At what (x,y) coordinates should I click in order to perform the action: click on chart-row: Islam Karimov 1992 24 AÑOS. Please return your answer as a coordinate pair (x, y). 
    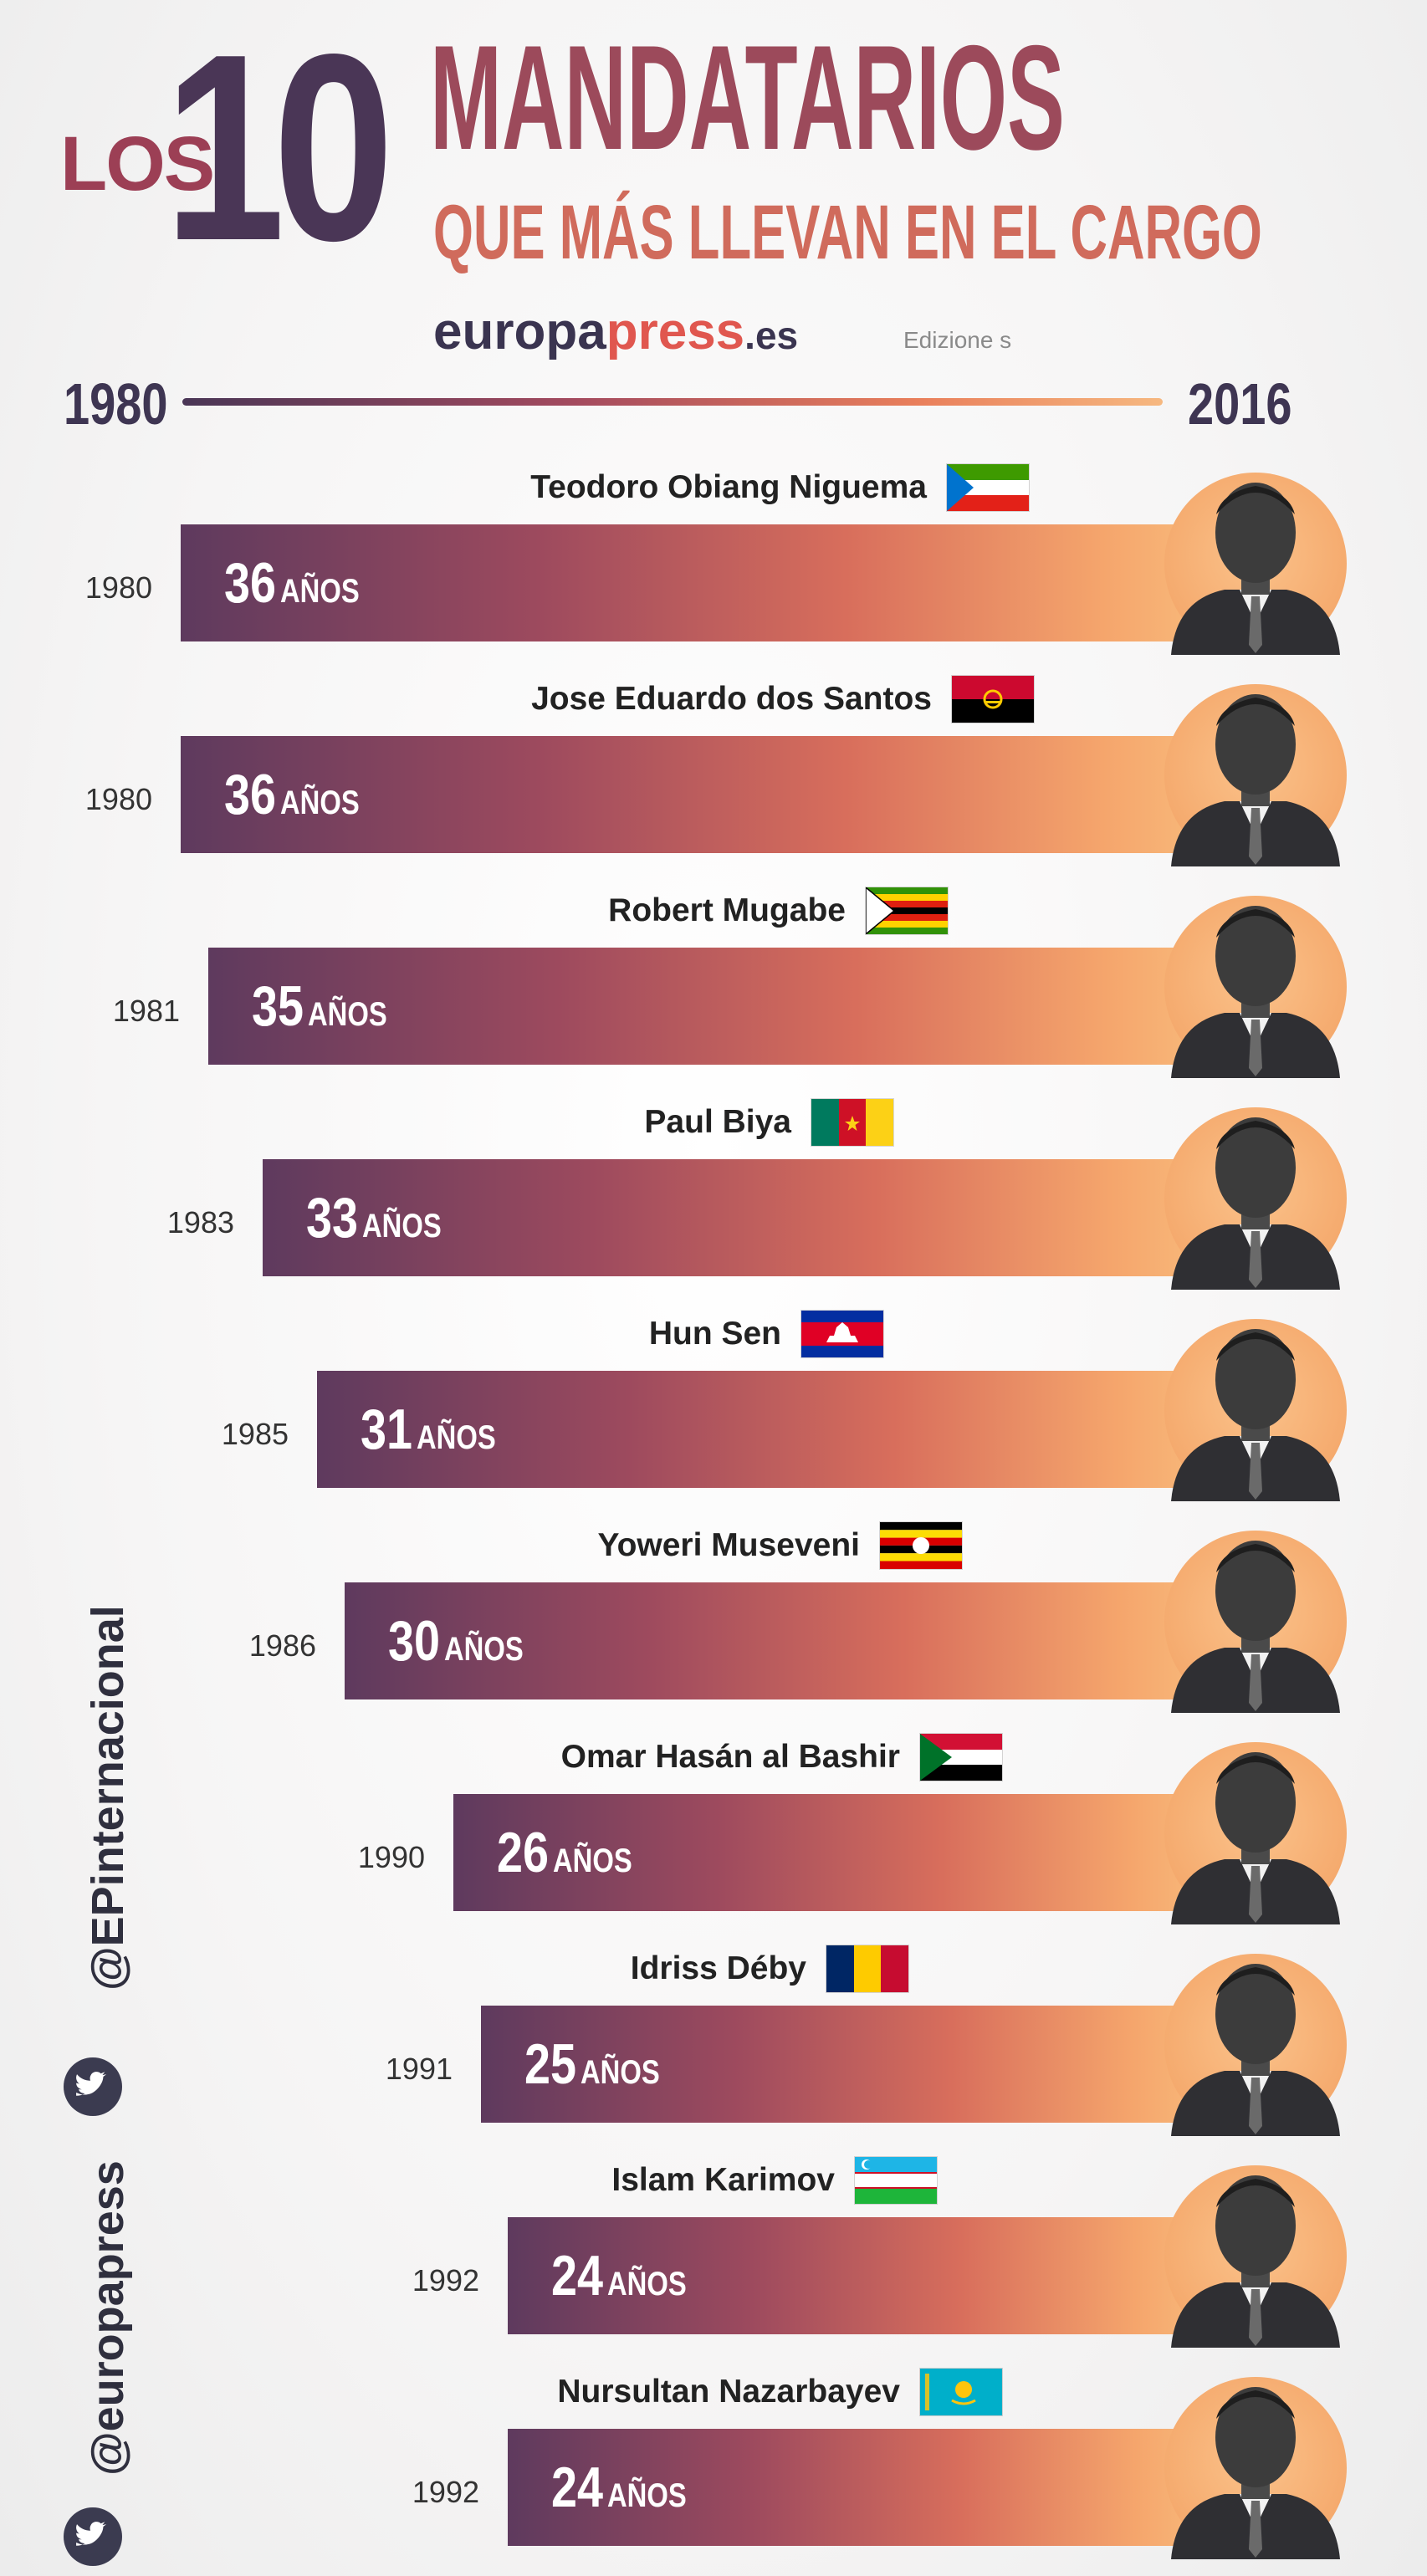
    Looking at the image, I should click on (713, 2255).